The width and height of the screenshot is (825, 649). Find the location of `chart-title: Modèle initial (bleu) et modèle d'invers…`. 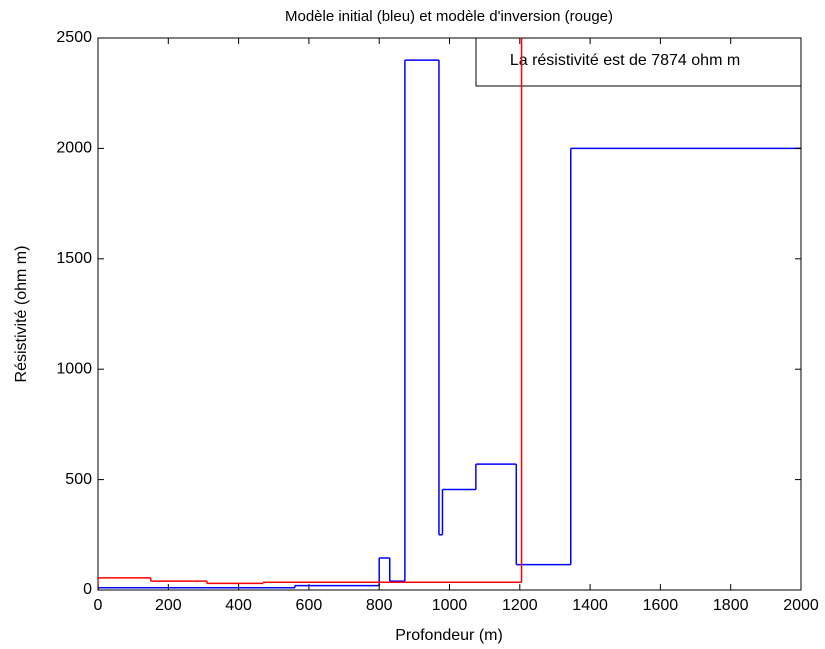

chart-title: Modèle initial (bleu) et modèle d'invers… is located at coordinates (449, 16).